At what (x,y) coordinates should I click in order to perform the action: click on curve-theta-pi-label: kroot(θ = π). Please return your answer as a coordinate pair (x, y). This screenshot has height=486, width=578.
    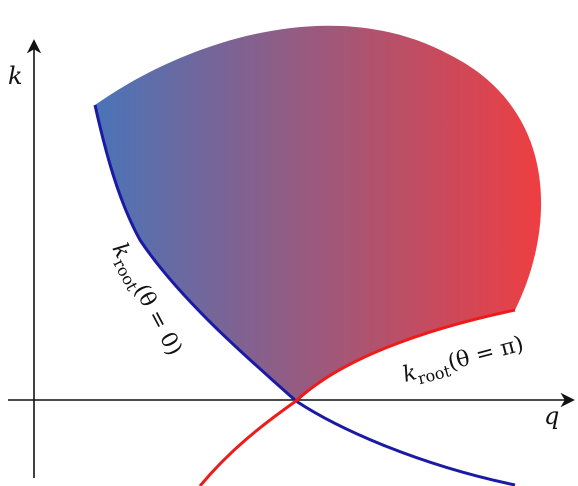
    Looking at the image, I should click on (463, 362).